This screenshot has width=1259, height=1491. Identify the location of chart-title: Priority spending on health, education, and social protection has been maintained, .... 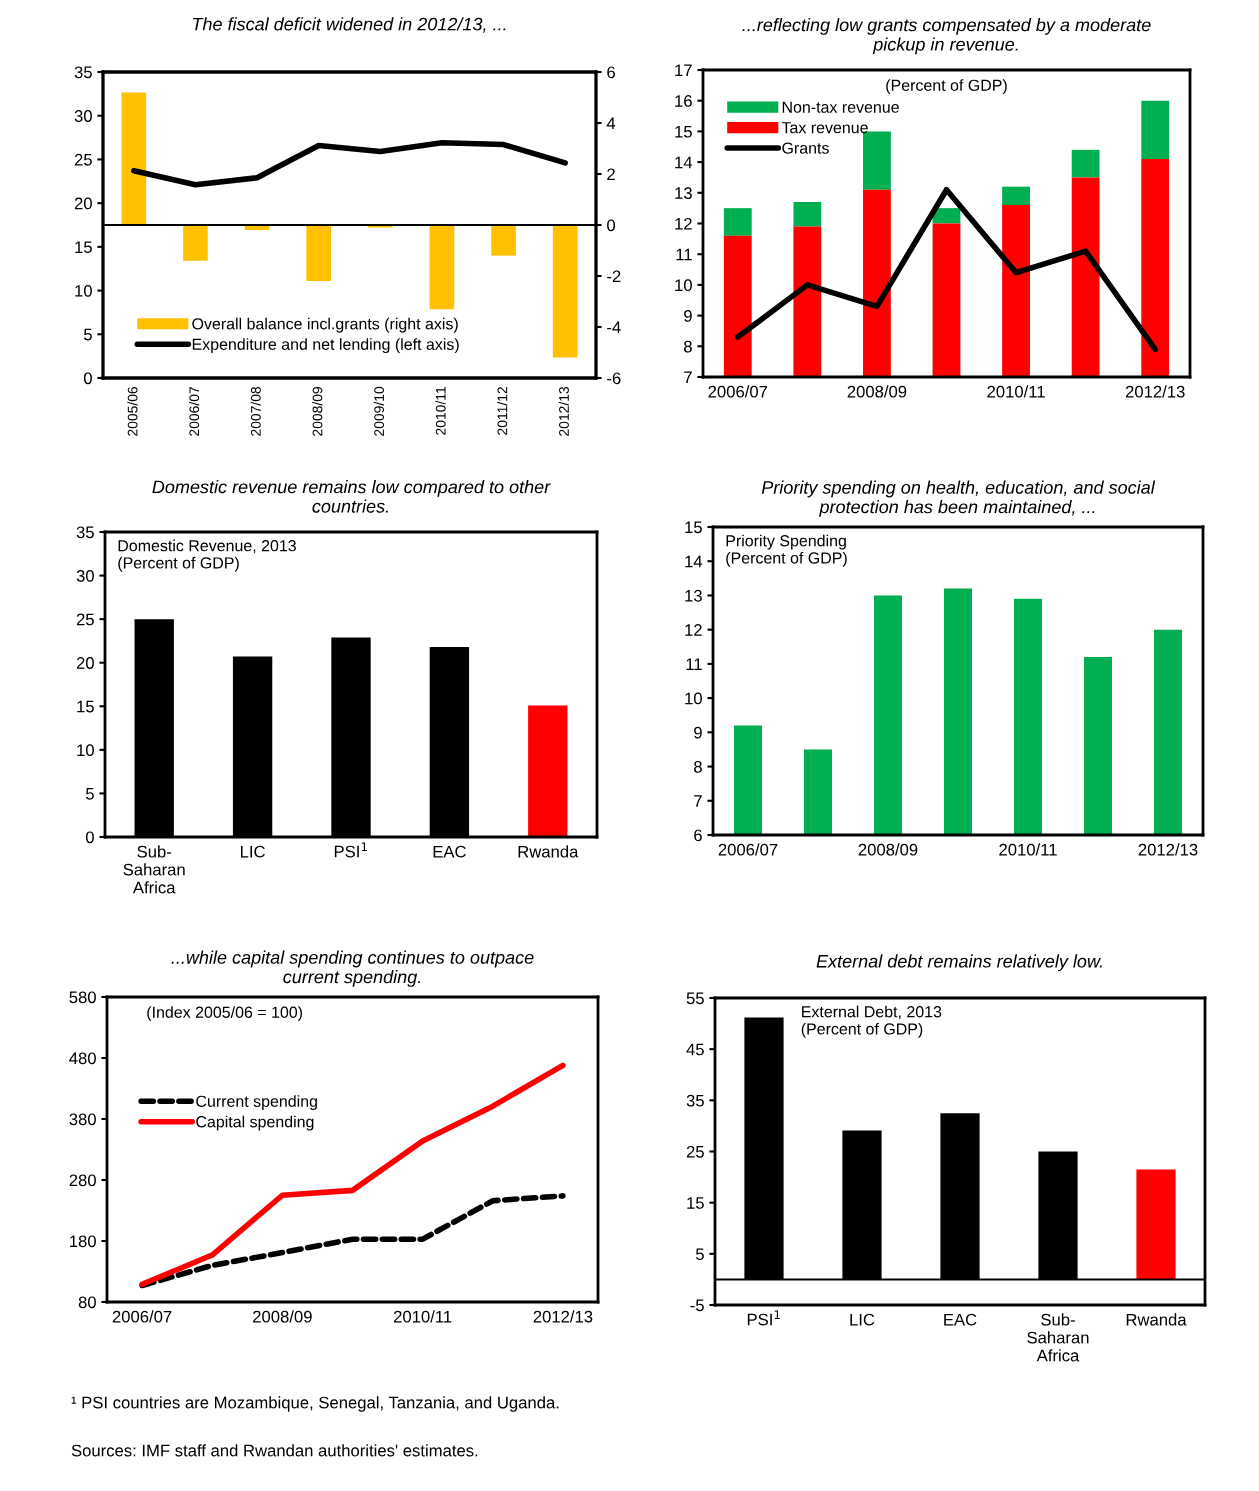
(958, 498).